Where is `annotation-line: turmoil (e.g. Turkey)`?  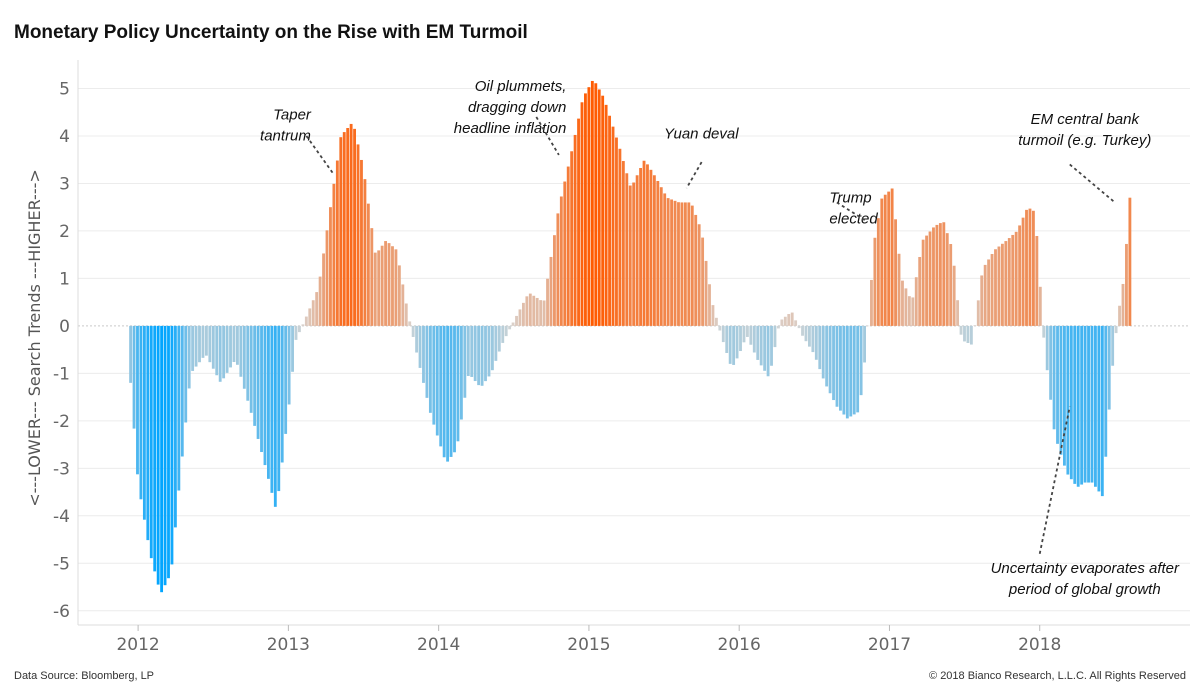
annotation-line: turmoil (e.g. Turkey) is located at coordinates (1084, 140).